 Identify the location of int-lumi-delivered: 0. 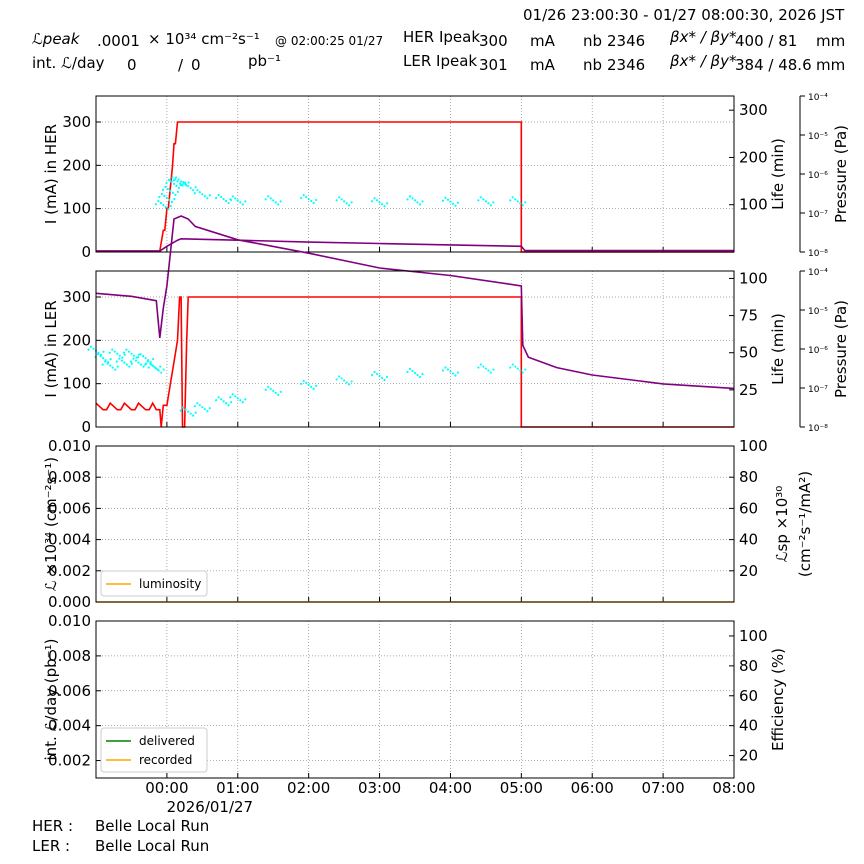
(132, 65).